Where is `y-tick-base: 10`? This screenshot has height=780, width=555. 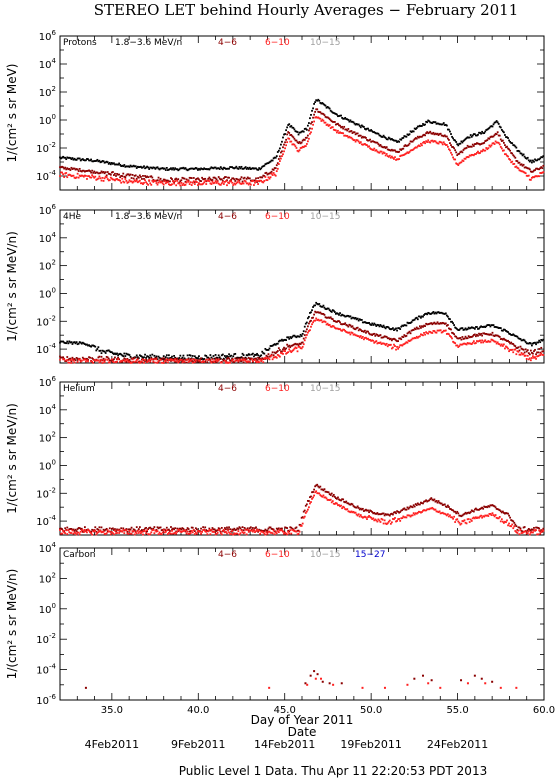
y-tick-base: 10 is located at coordinates (45, 383).